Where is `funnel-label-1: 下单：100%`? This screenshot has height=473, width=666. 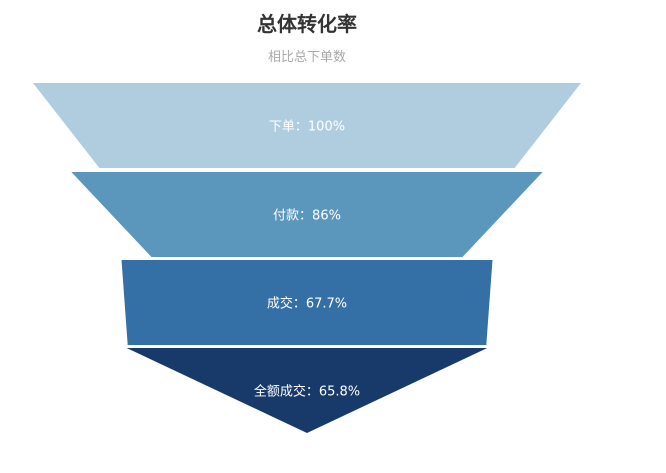
funnel-label-1: 下单：100% is located at coordinates (307, 127).